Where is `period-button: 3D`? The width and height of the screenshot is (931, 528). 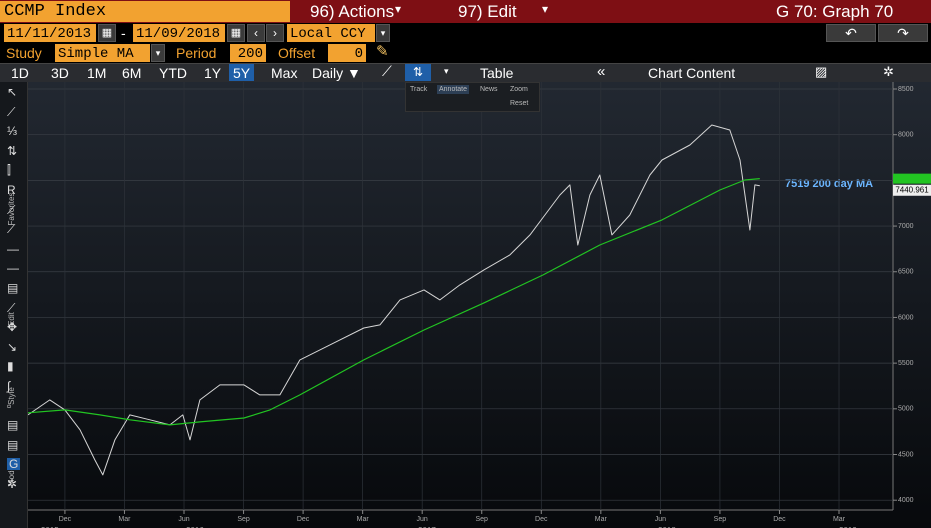
period-button: 3D is located at coordinates (60, 73).